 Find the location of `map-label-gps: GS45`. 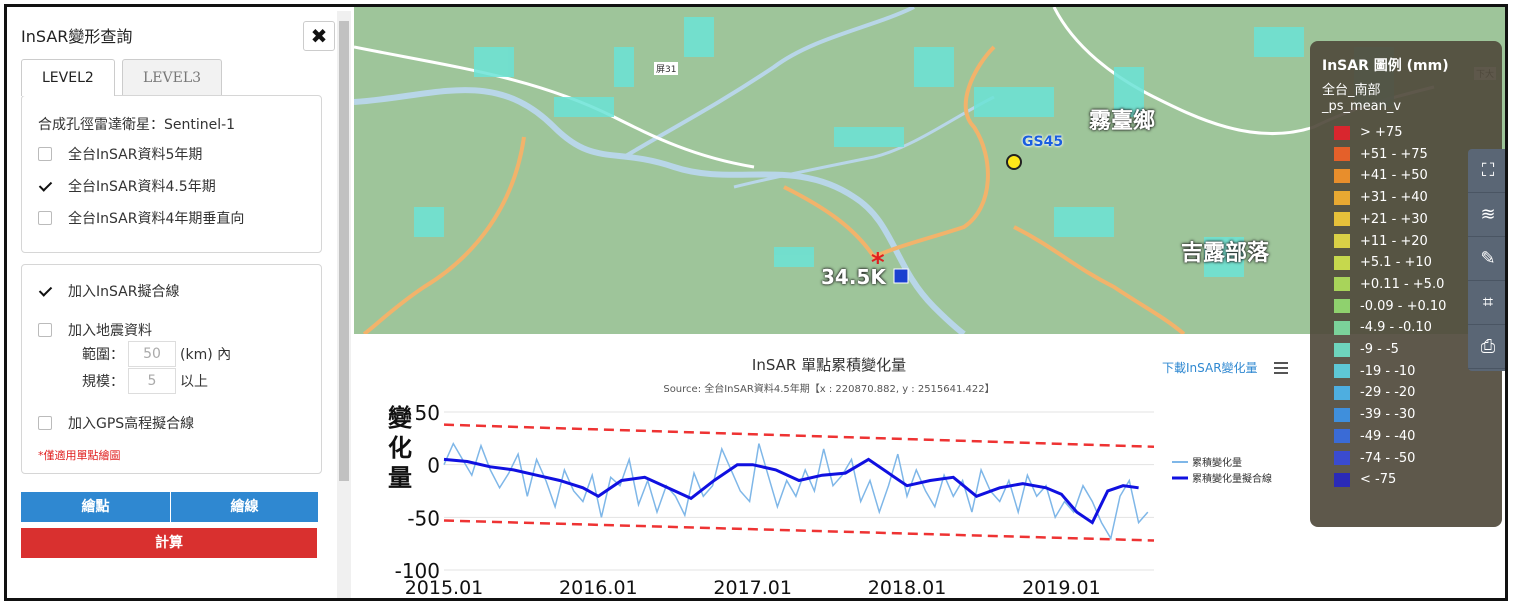

map-label-gps: GS45 is located at coordinates (1043, 142).